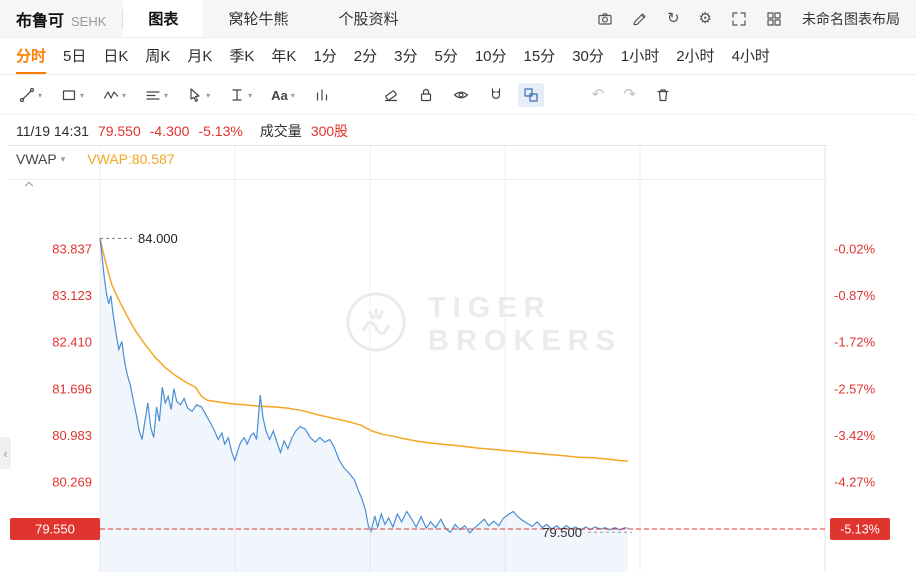 Image resolution: width=916 pixels, height=572 pixels. Describe the element at coordinates (461, 95) in the screenshot. I see `visibility-tool` at that location.